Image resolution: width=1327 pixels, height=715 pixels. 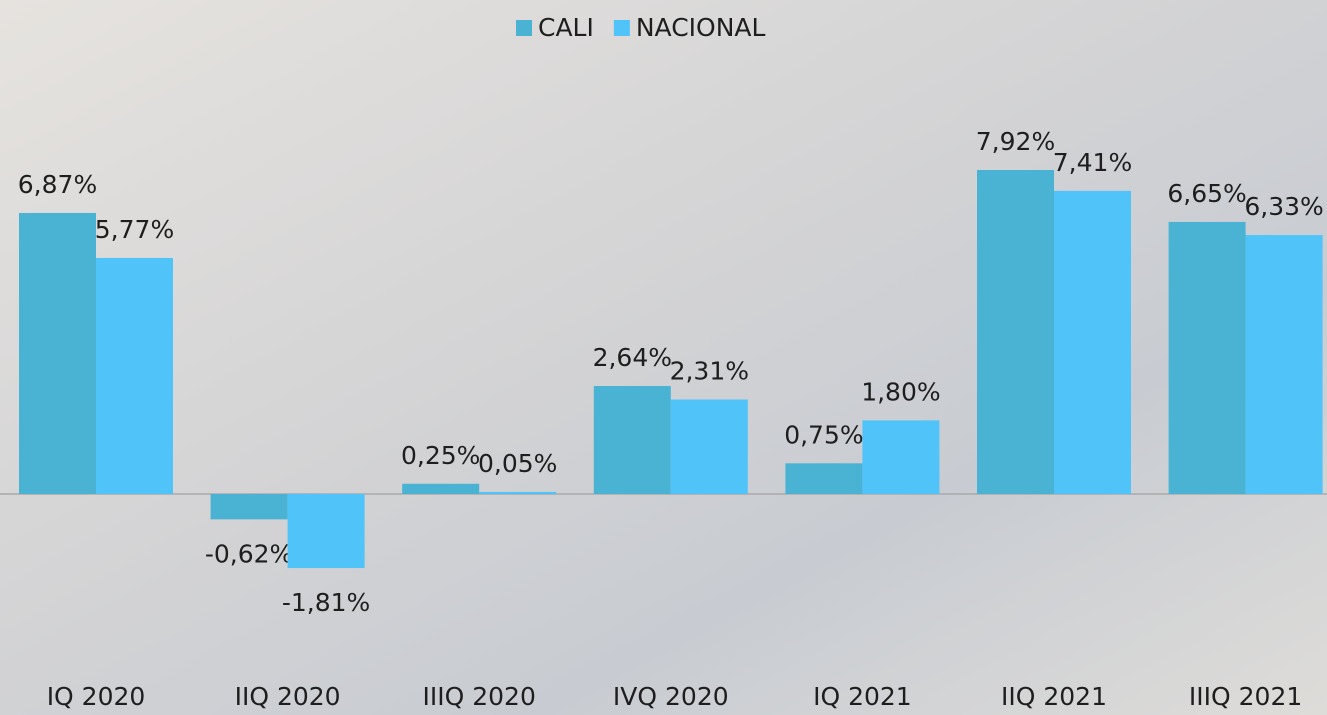 What do you see at coordinates (134, 229) in the screenshot?
I see `value-label: 5,77%` at bounding box center [134, 229].